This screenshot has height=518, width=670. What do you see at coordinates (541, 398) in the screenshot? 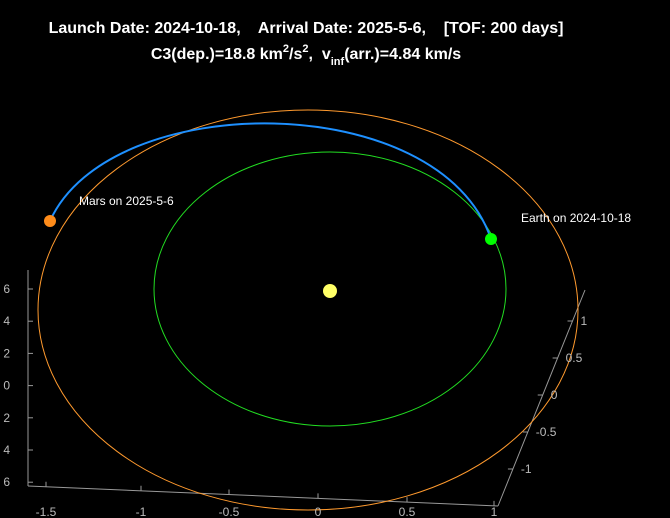
I see `right-axis` at bounding box center [541, 398].